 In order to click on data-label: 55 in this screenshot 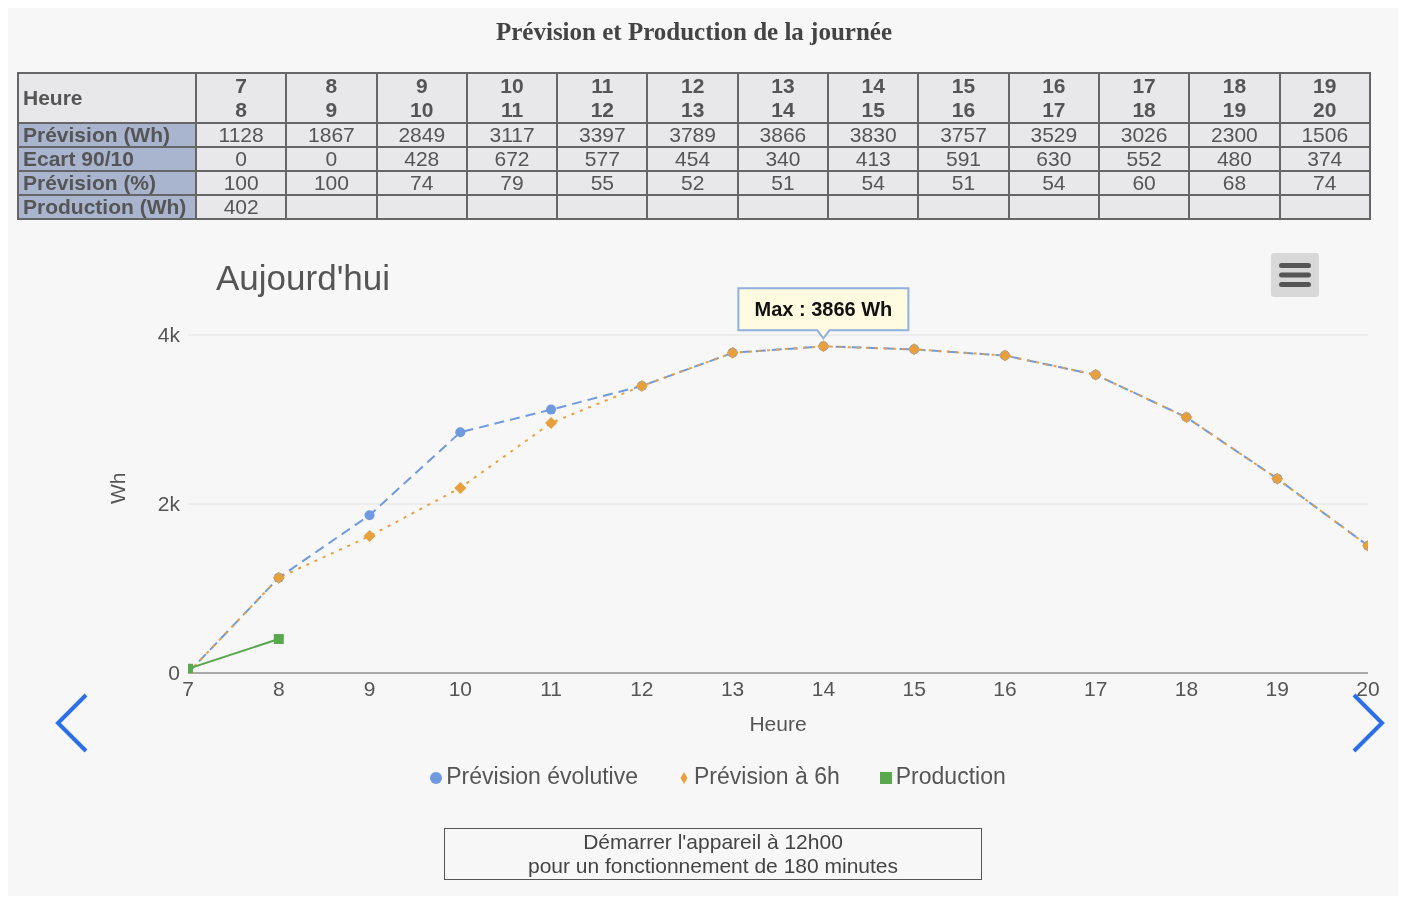, I will do `click(602, 183)`.